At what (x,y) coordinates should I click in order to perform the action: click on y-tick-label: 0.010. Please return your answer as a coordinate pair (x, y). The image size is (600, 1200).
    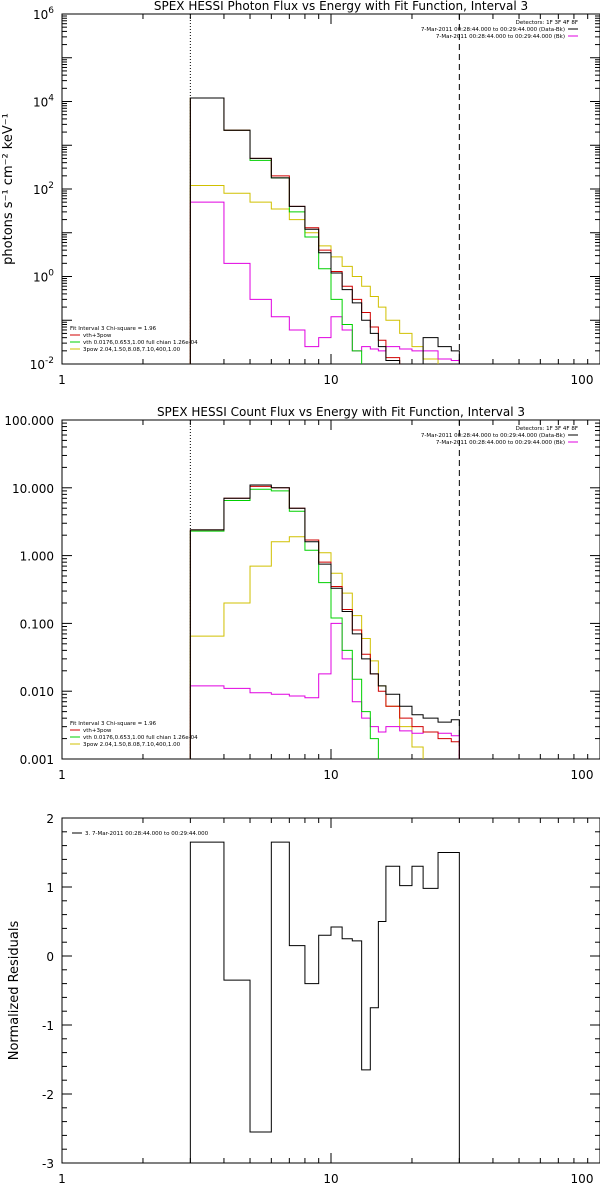
    Looking at the image, I should click on (37, 692).